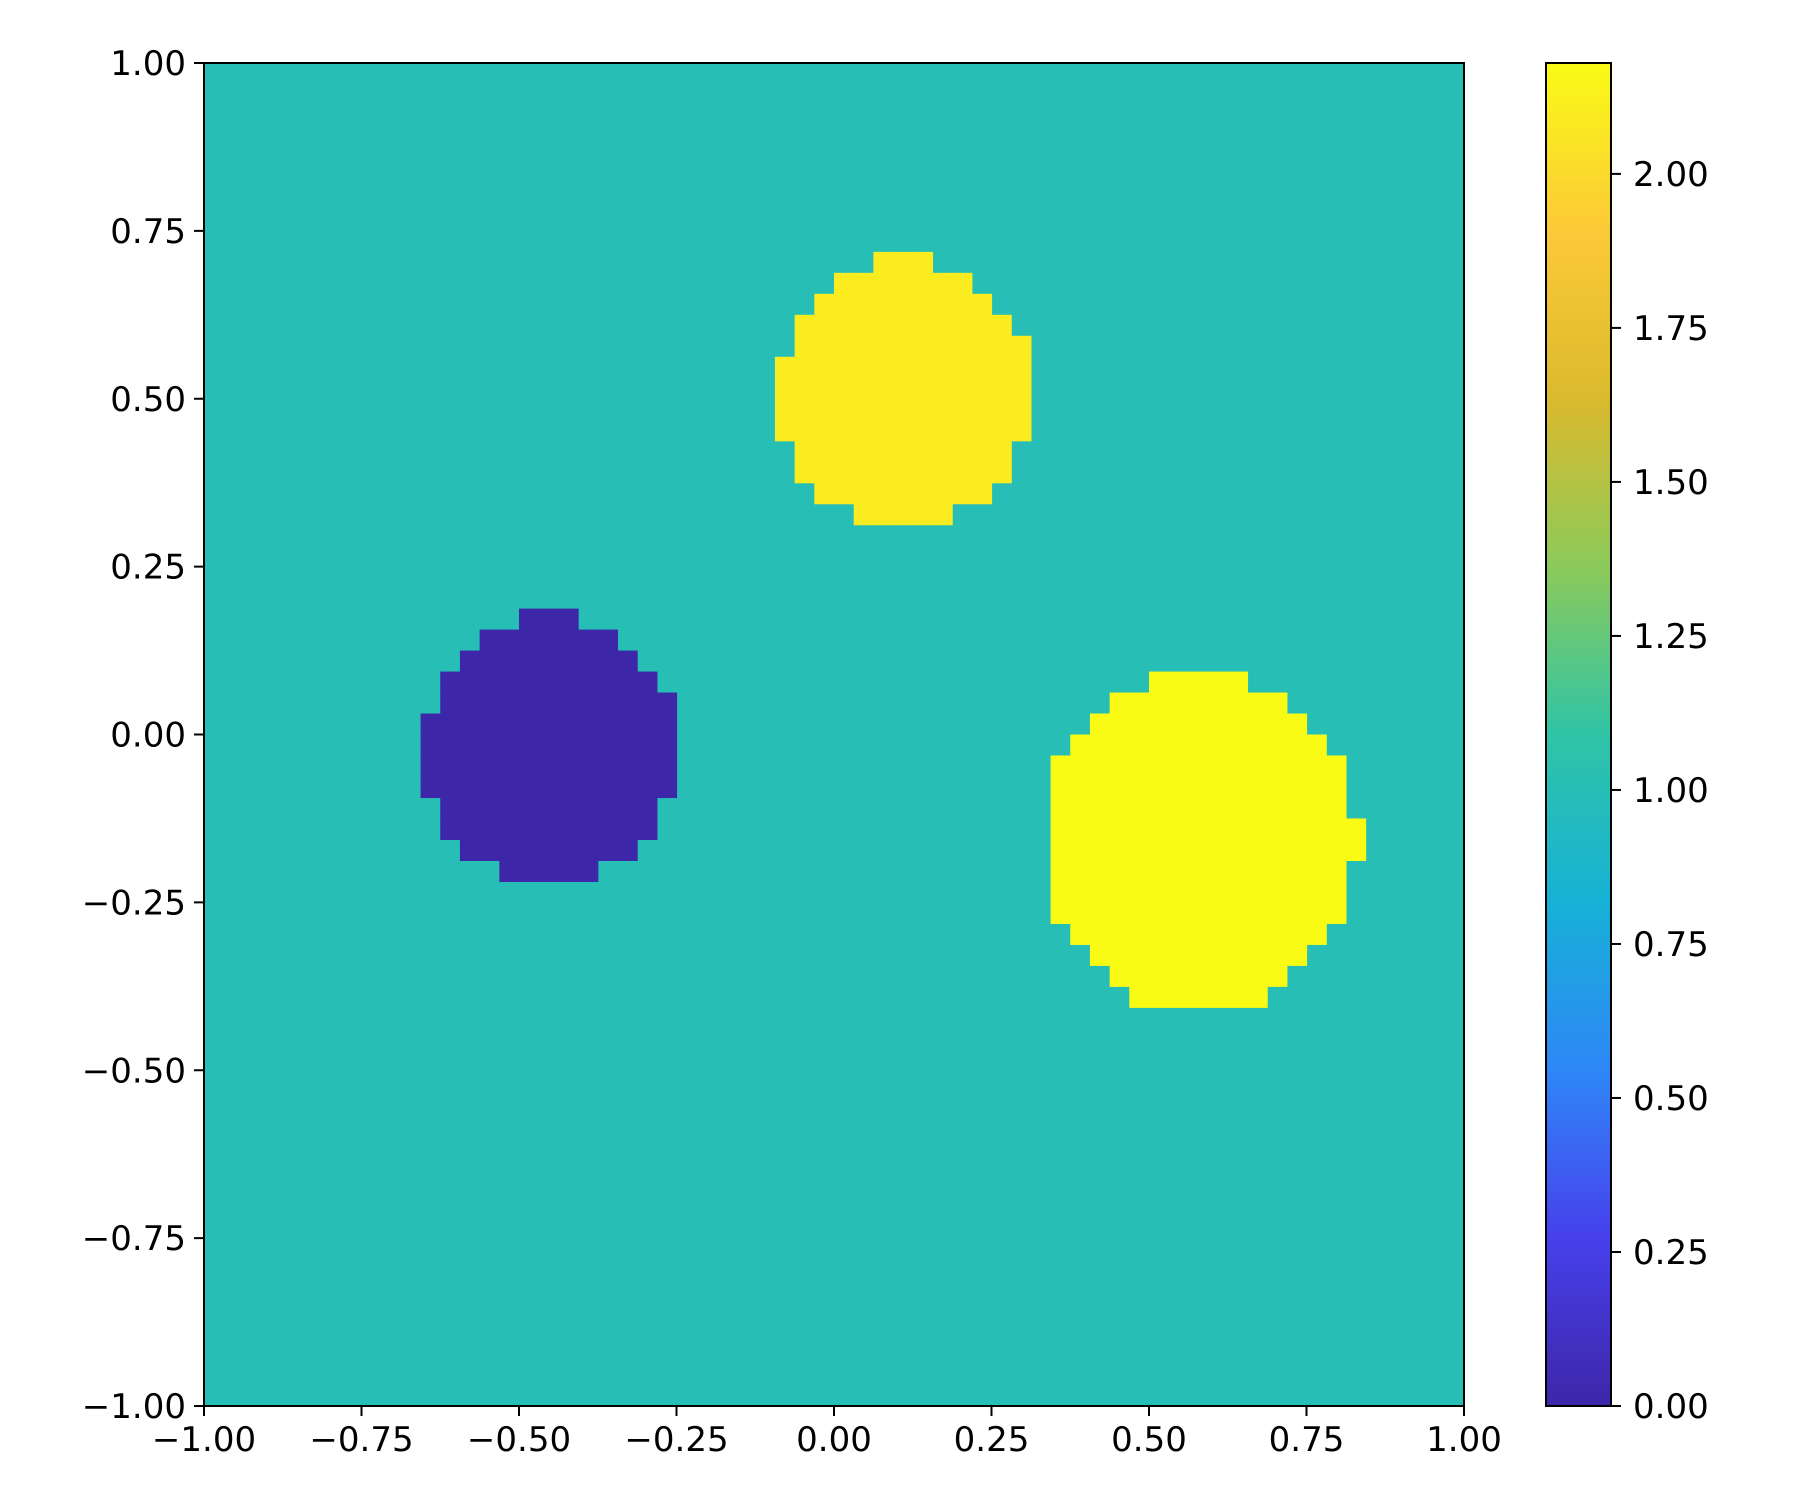 The width and height of the screenshot is (1800, 1505). I want to click on x-tick-label: 0.00, so click(834, 1440).